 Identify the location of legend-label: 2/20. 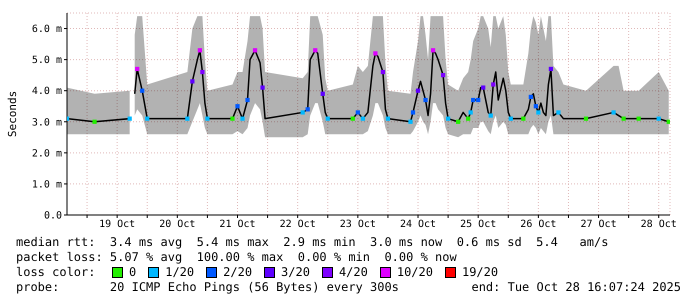
(237, 272).